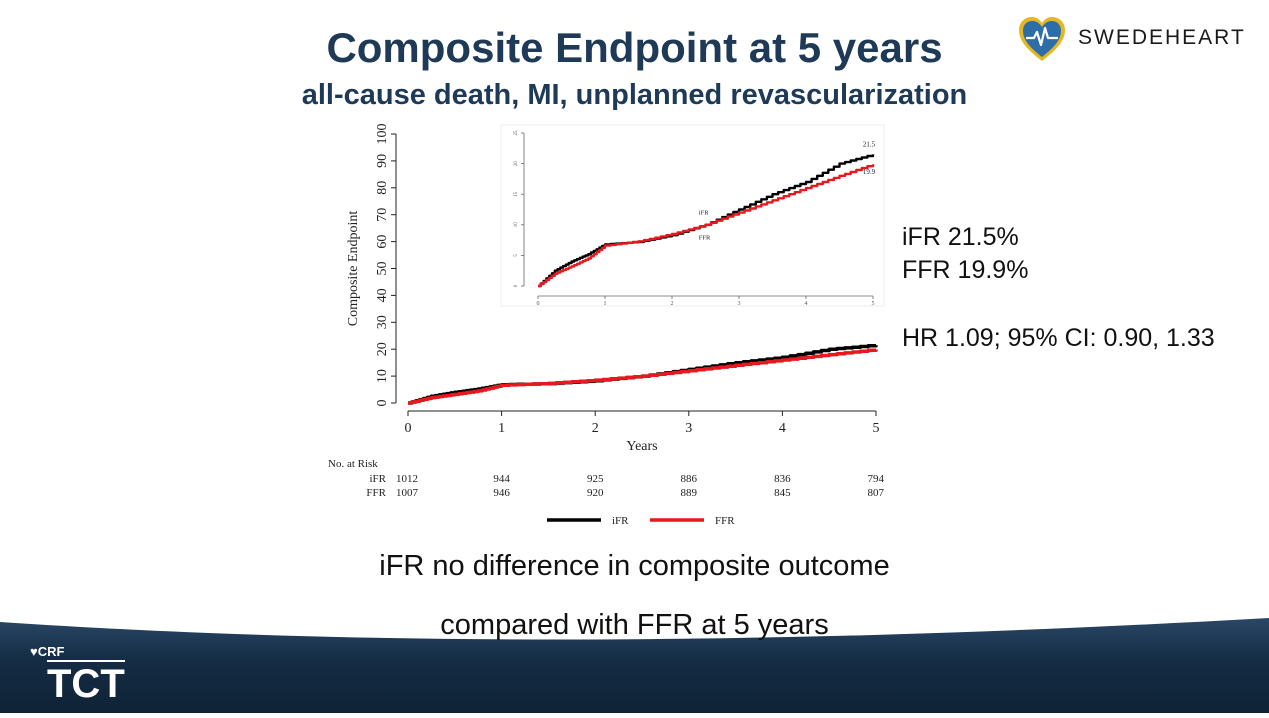 The height and width of the screenshot is (718, 1269). Describe the element at coordinates (595, 479) in the screenshot. I see `risk-cell: 925` at that location.